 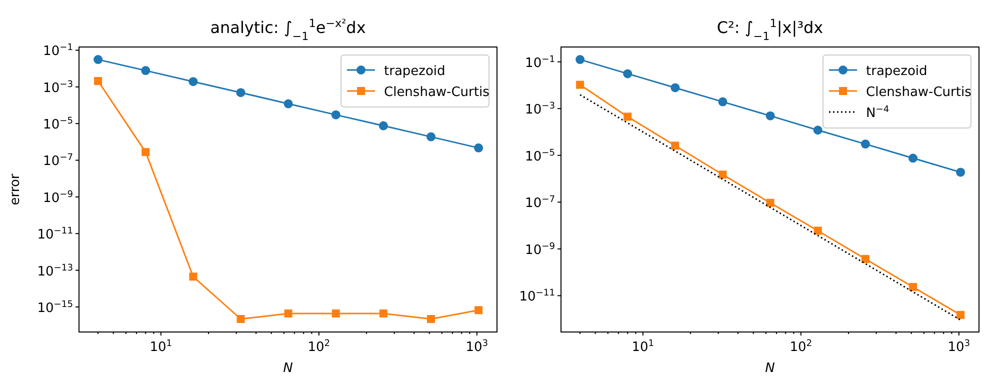 I want to click on legend-label: N$^{−4}$, so click(x=878, y=113).